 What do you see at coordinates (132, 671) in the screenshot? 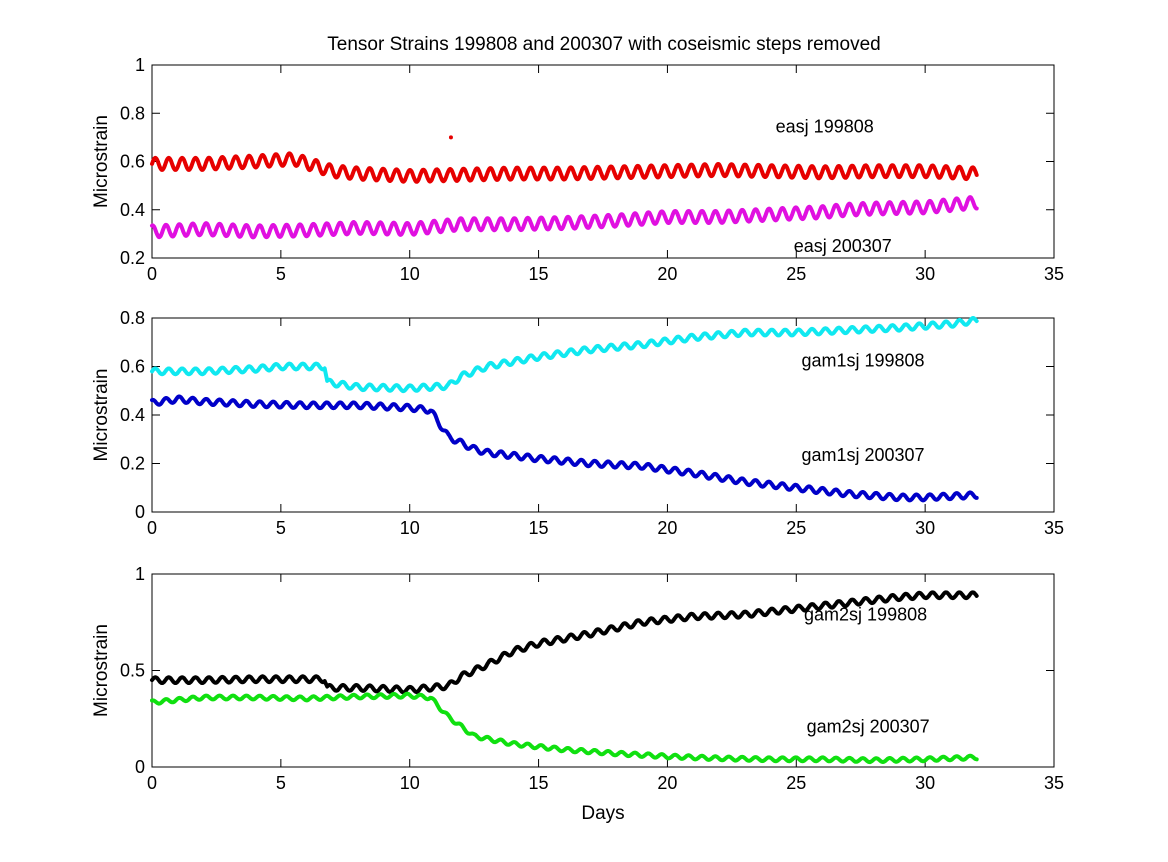
I see `y-tick-label: 0.5` at bounding box center [132, 671].